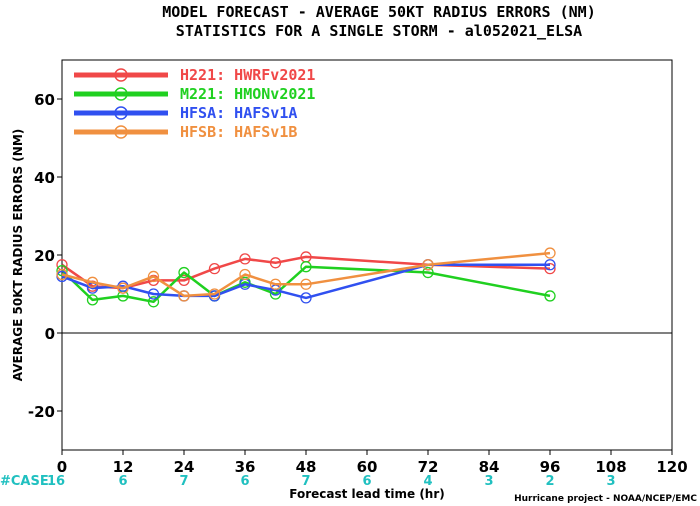  Describe the element at coordinates (427, 481) in the screenshot. I see `case-count: 4` at that location.